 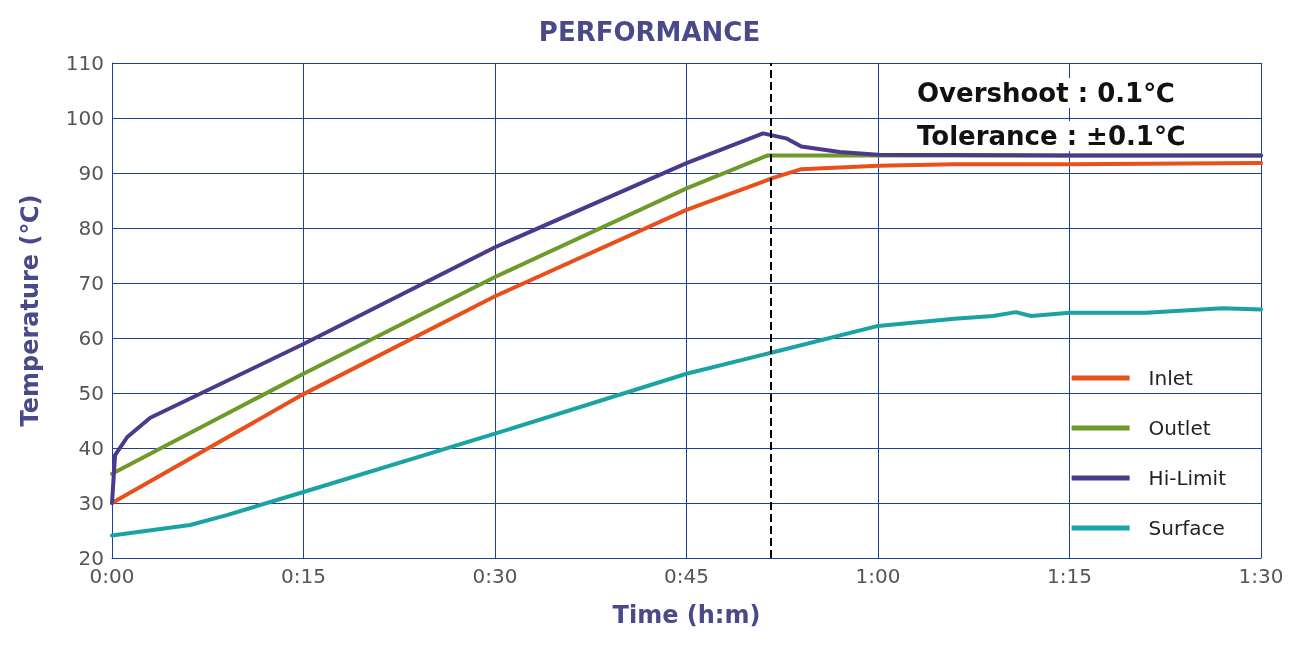 I want to click on x-tick-label: 0:30, so click(x=495, y=576).